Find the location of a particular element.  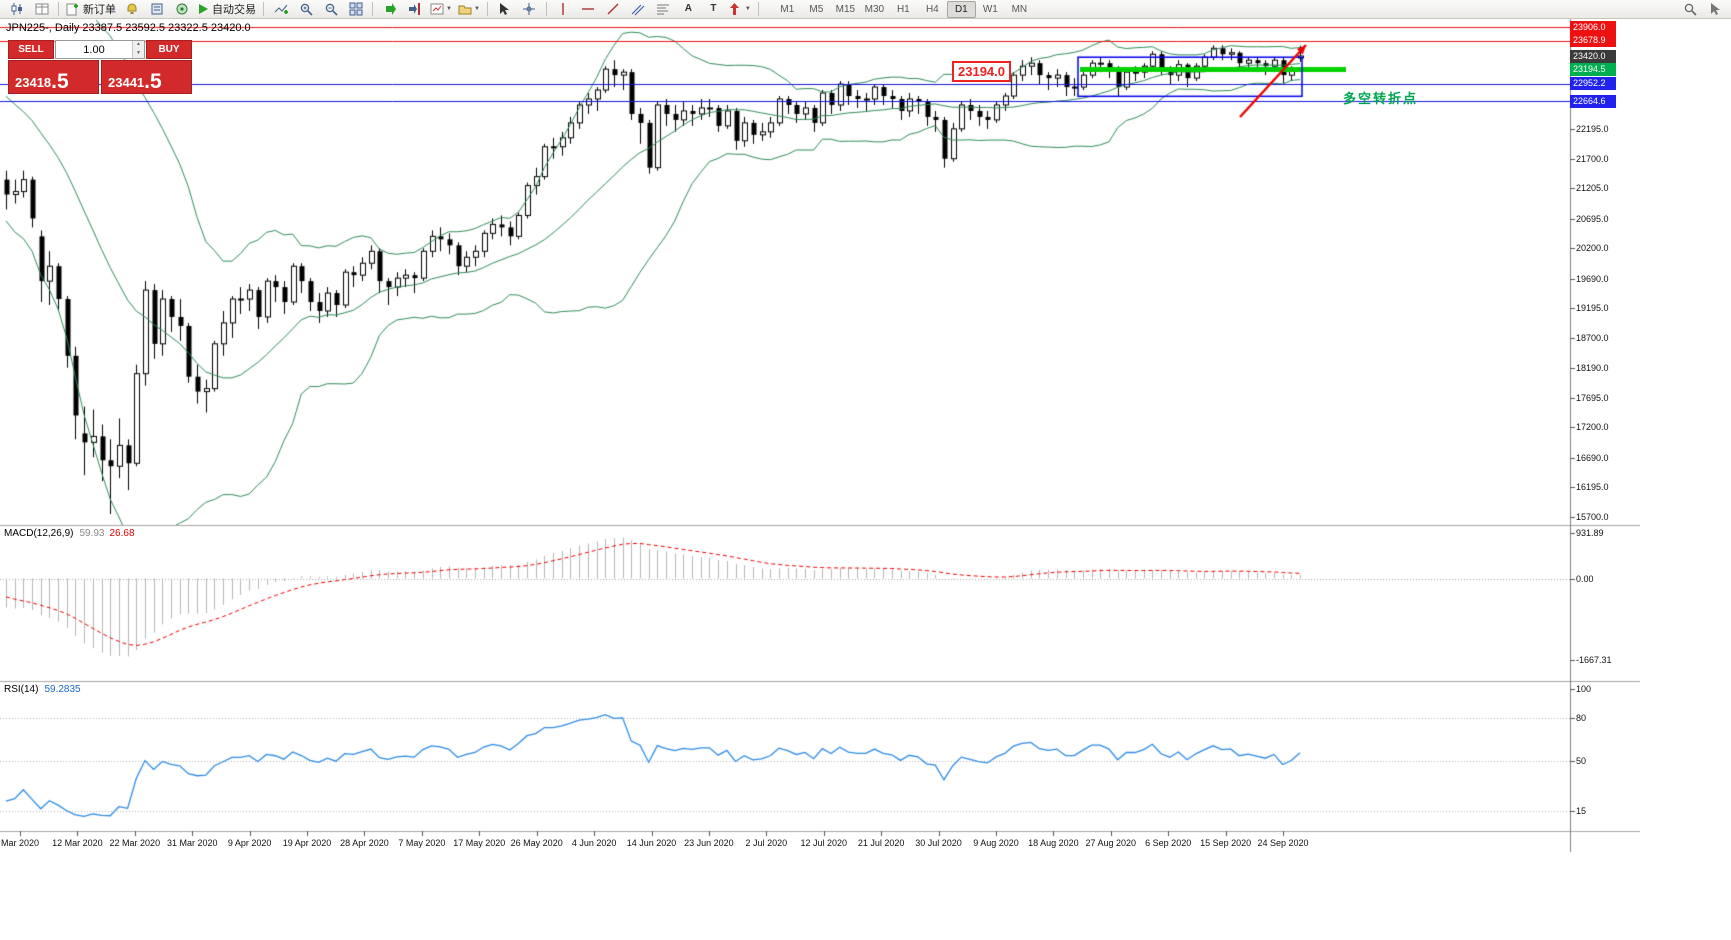

volume-down-icon: ▼ is located at coordinates (138, 53).